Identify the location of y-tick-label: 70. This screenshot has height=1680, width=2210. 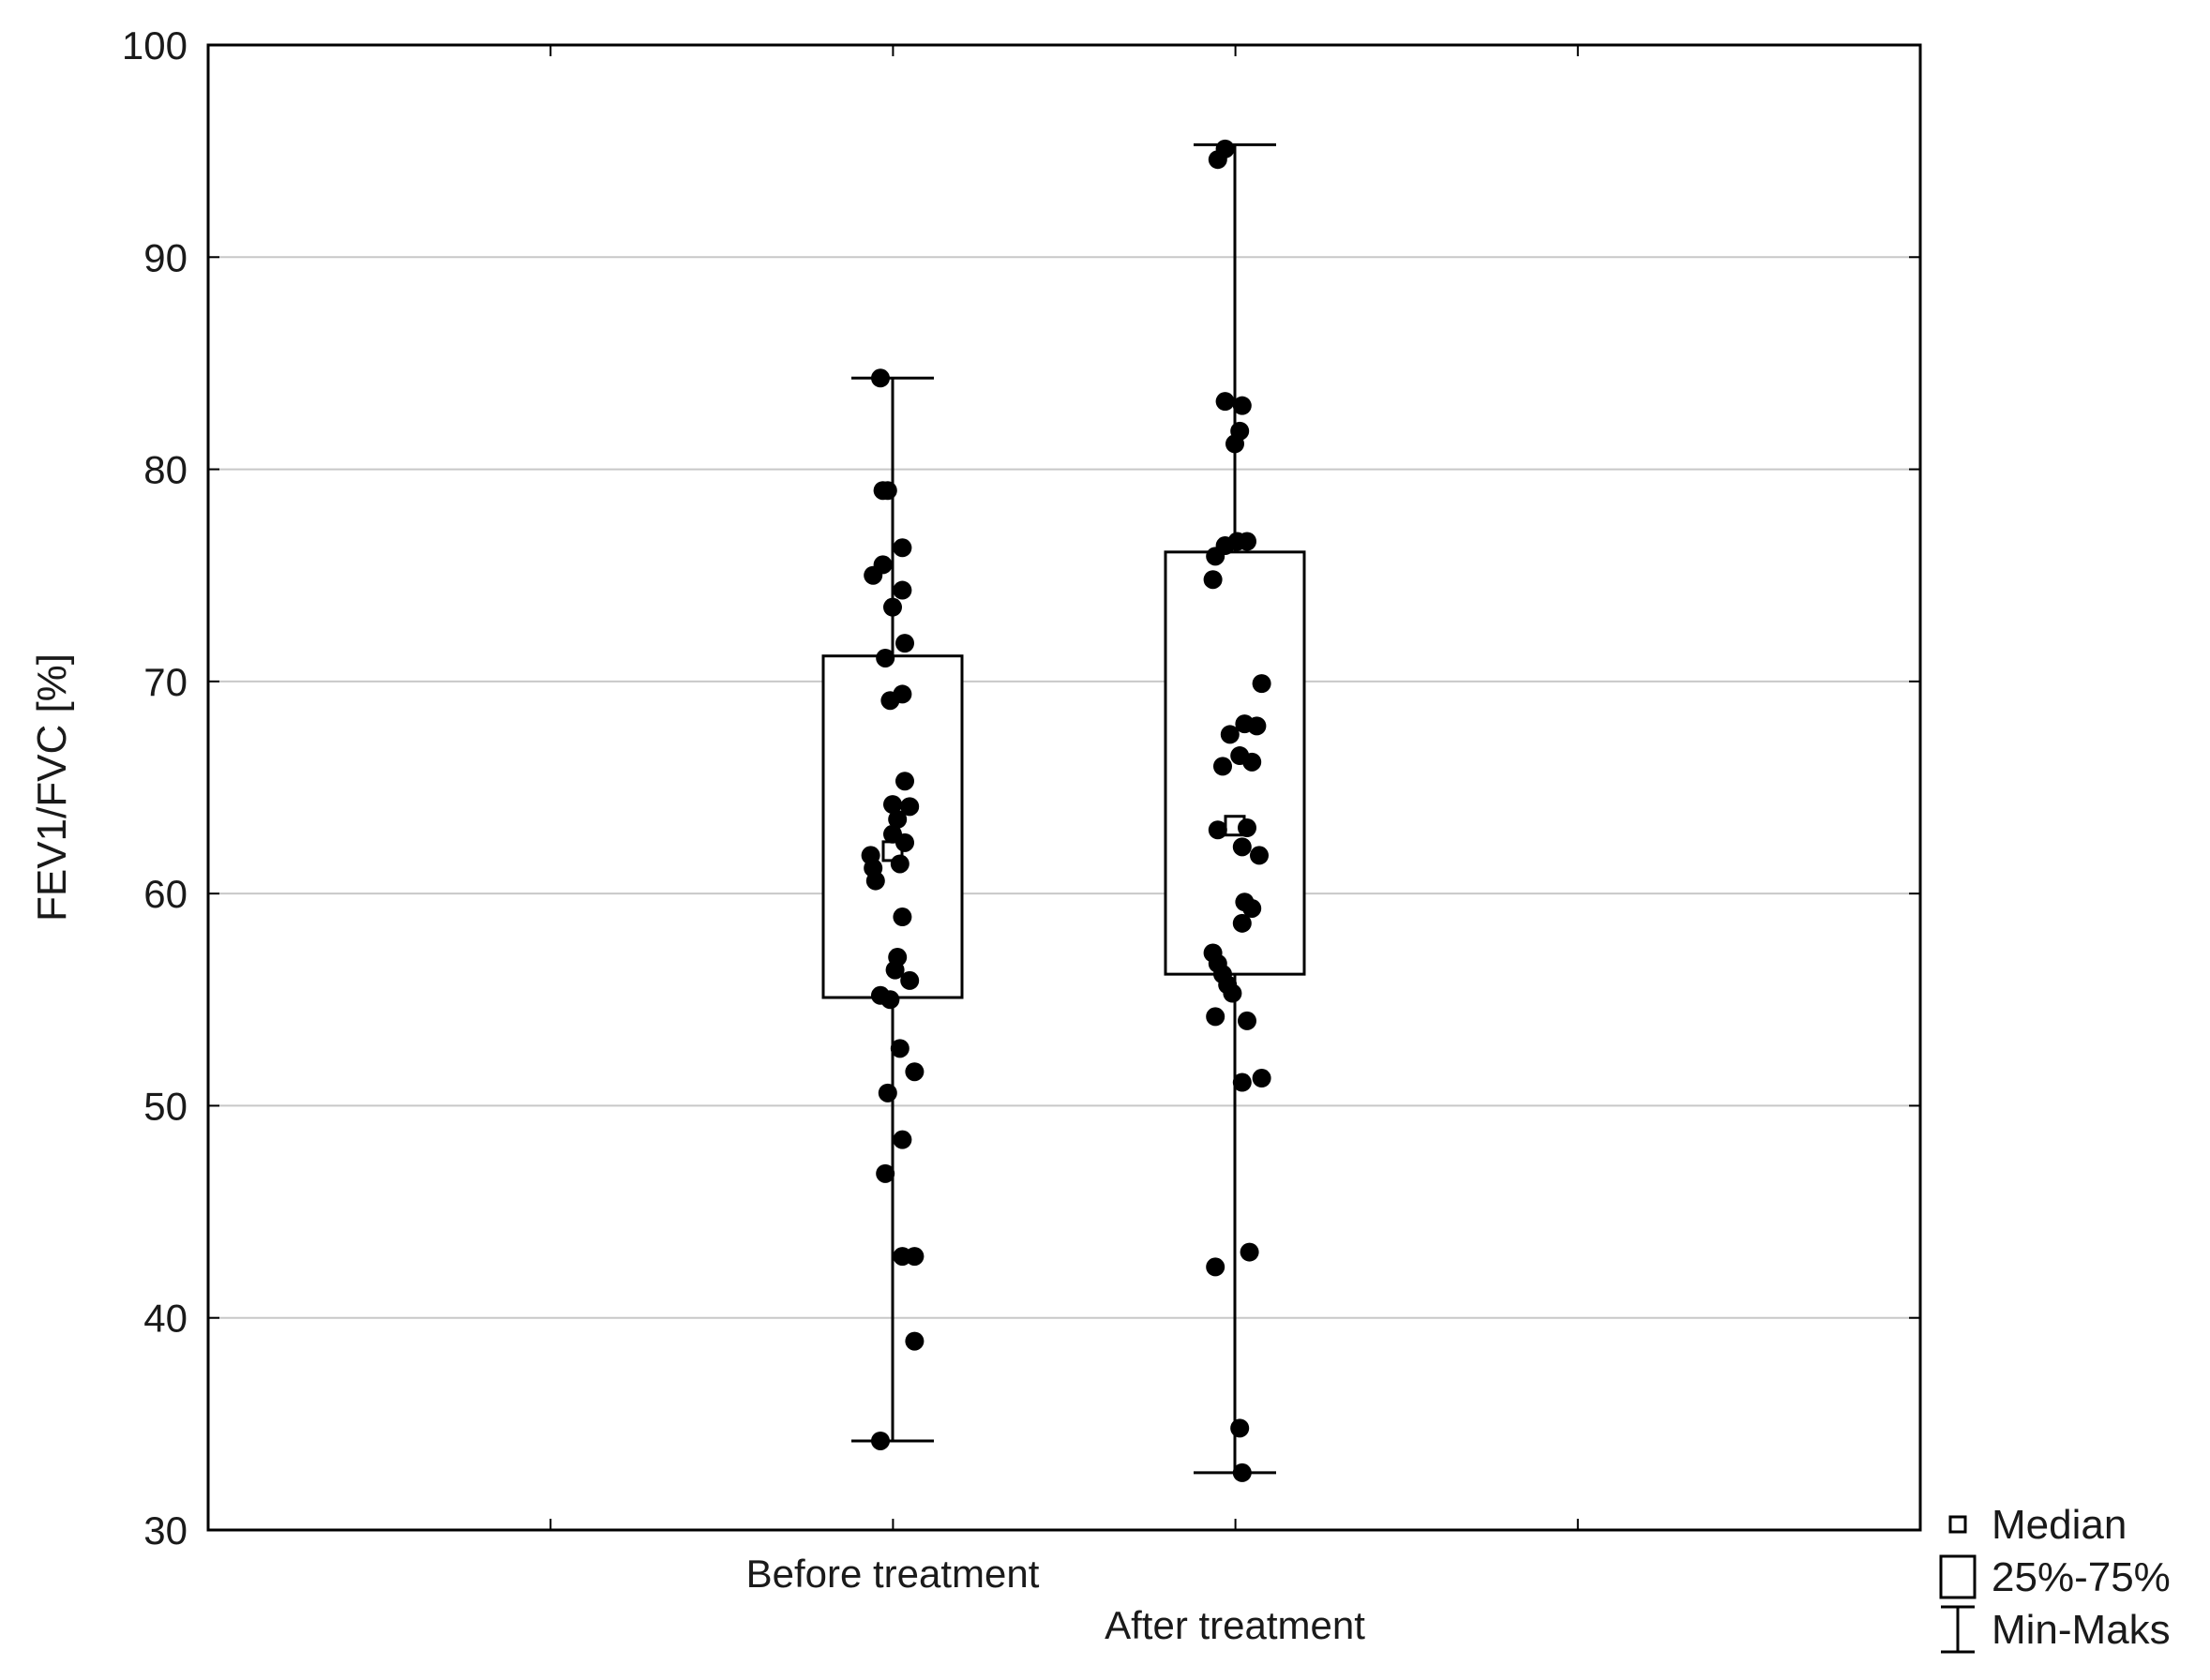
(165, 682).